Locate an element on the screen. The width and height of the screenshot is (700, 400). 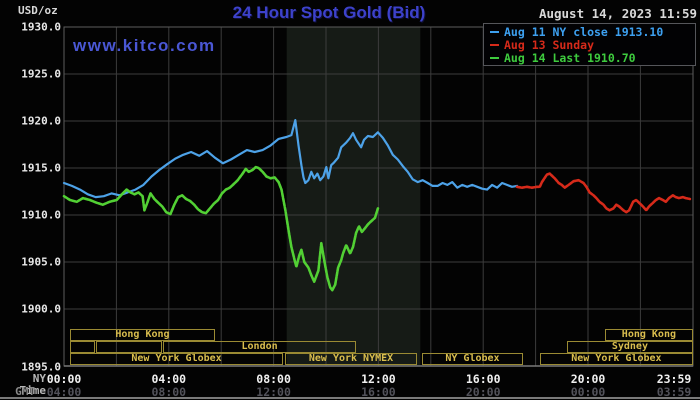
price-line-aug13 is located at coordinates (603, 193).